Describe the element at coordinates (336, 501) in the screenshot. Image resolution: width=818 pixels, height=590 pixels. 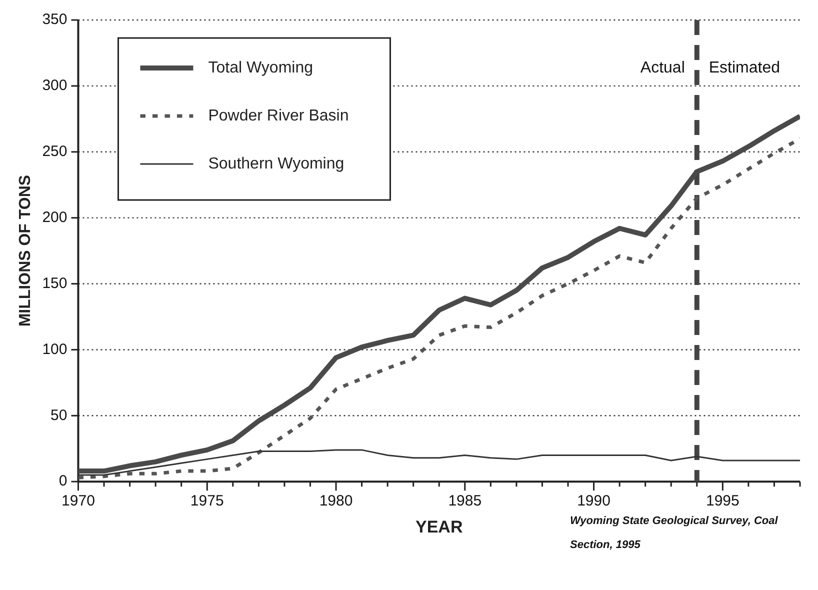
I see `x-tick-label: 1980` at that location.